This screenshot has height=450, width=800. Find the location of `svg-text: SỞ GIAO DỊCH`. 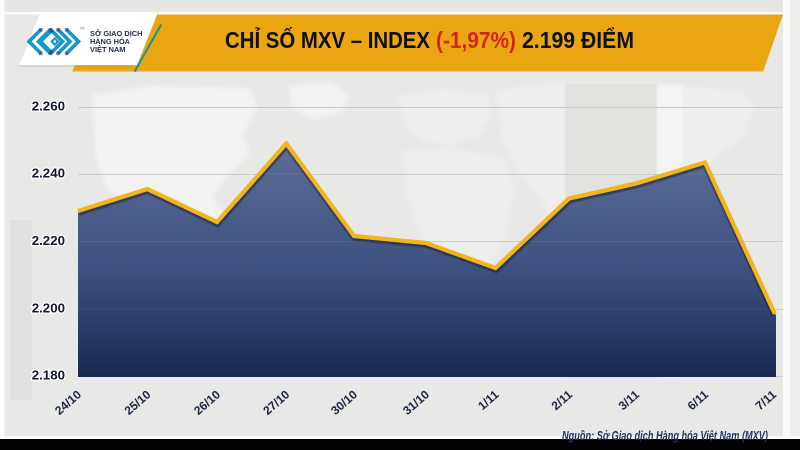

svg-text: SỞ GIAO DỊCH is located at coordinates (116, 33).